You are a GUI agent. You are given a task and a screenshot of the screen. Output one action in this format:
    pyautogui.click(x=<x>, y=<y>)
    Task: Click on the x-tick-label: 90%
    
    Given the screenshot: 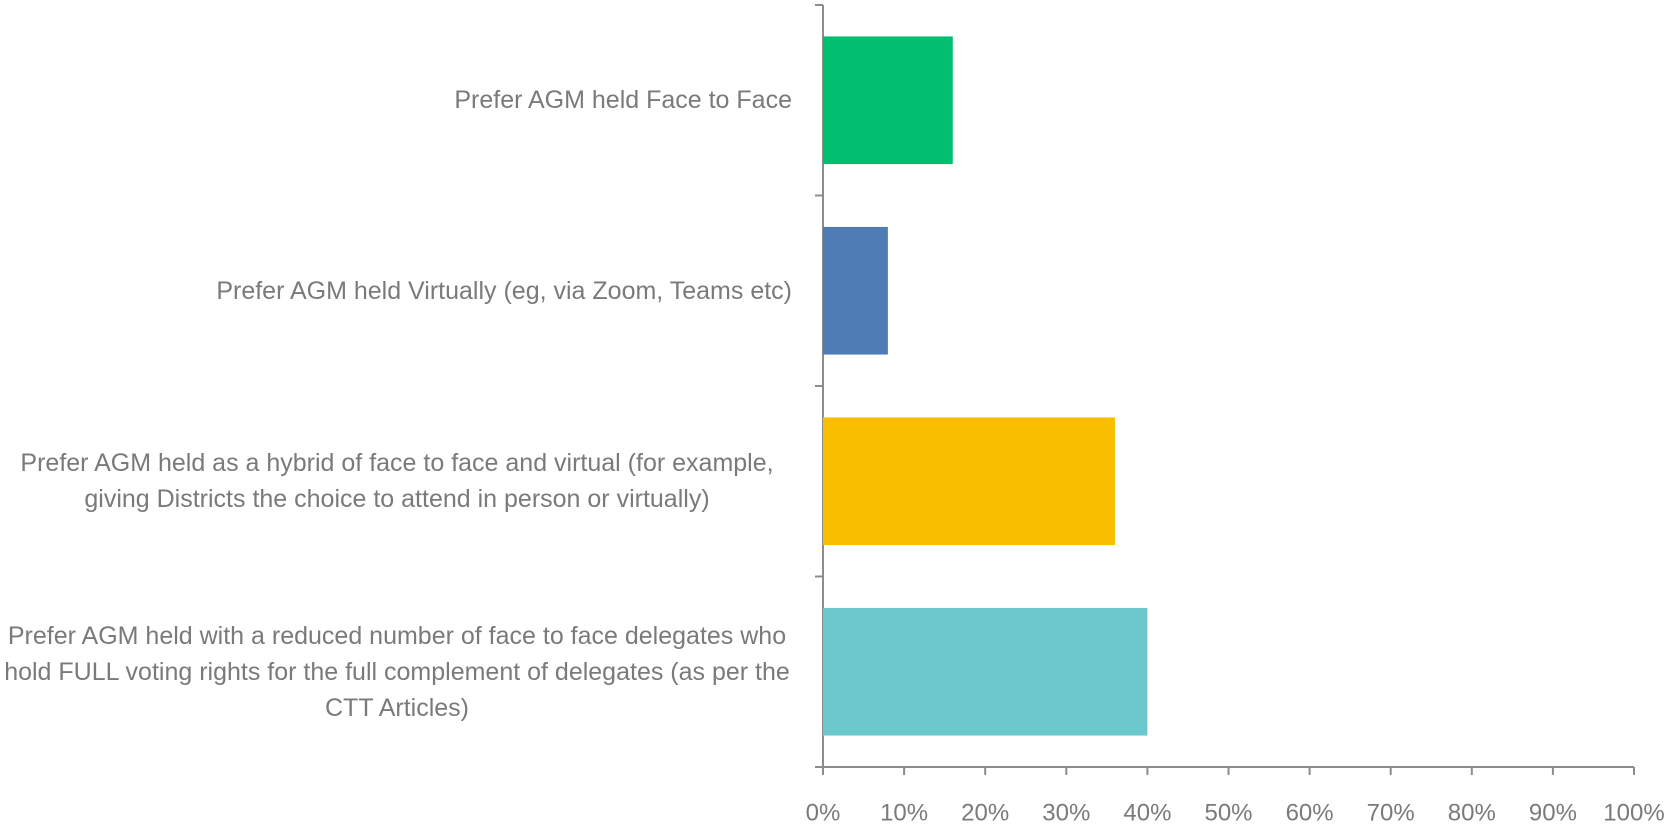 What is the action you would take?
    pyautogui.click(x=1553, y=812)
    